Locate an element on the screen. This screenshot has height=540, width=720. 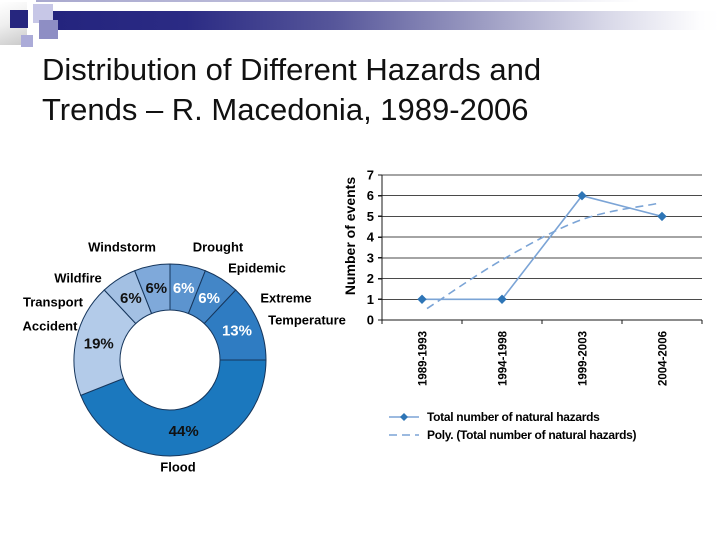
y-tick-label: 5 is located at coordinates (370, 216).